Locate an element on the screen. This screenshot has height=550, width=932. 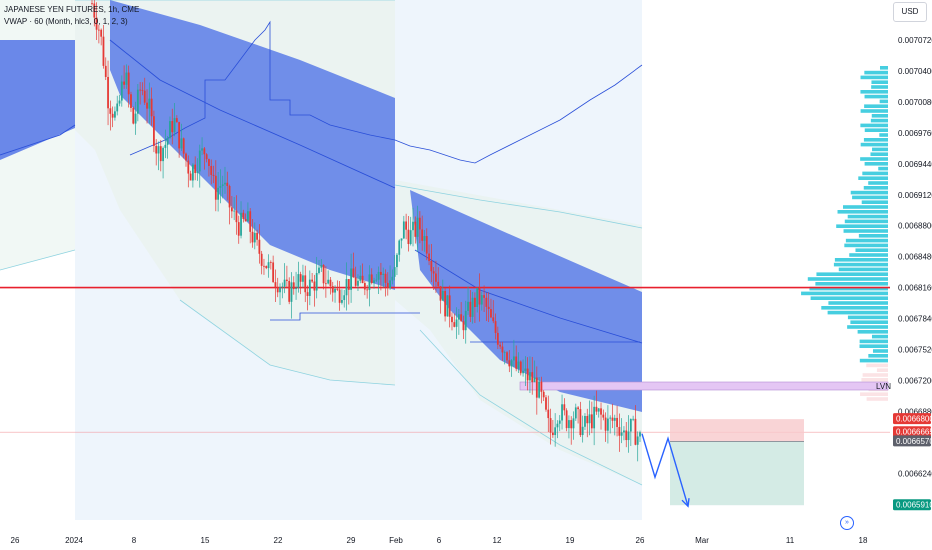
currency-label: USD is located at coordinates (910, 12).